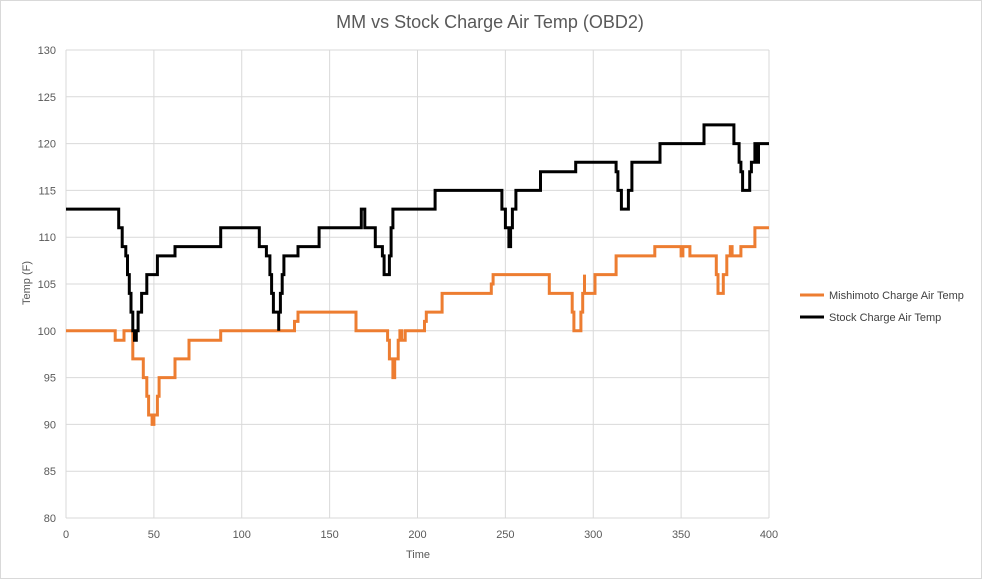 The height and width of the screenshot is (579, 982). What do you see at coordinates (47, 51) in the screenshot?
I see `y-tick-label: 130` at bounding box center [47, 51].